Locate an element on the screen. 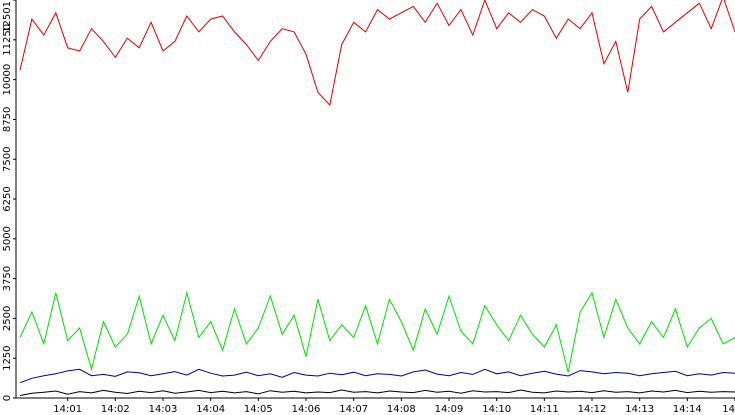 The image size is (735, 415). y-tick-label: 11250 is located at coordinates (7, 40).